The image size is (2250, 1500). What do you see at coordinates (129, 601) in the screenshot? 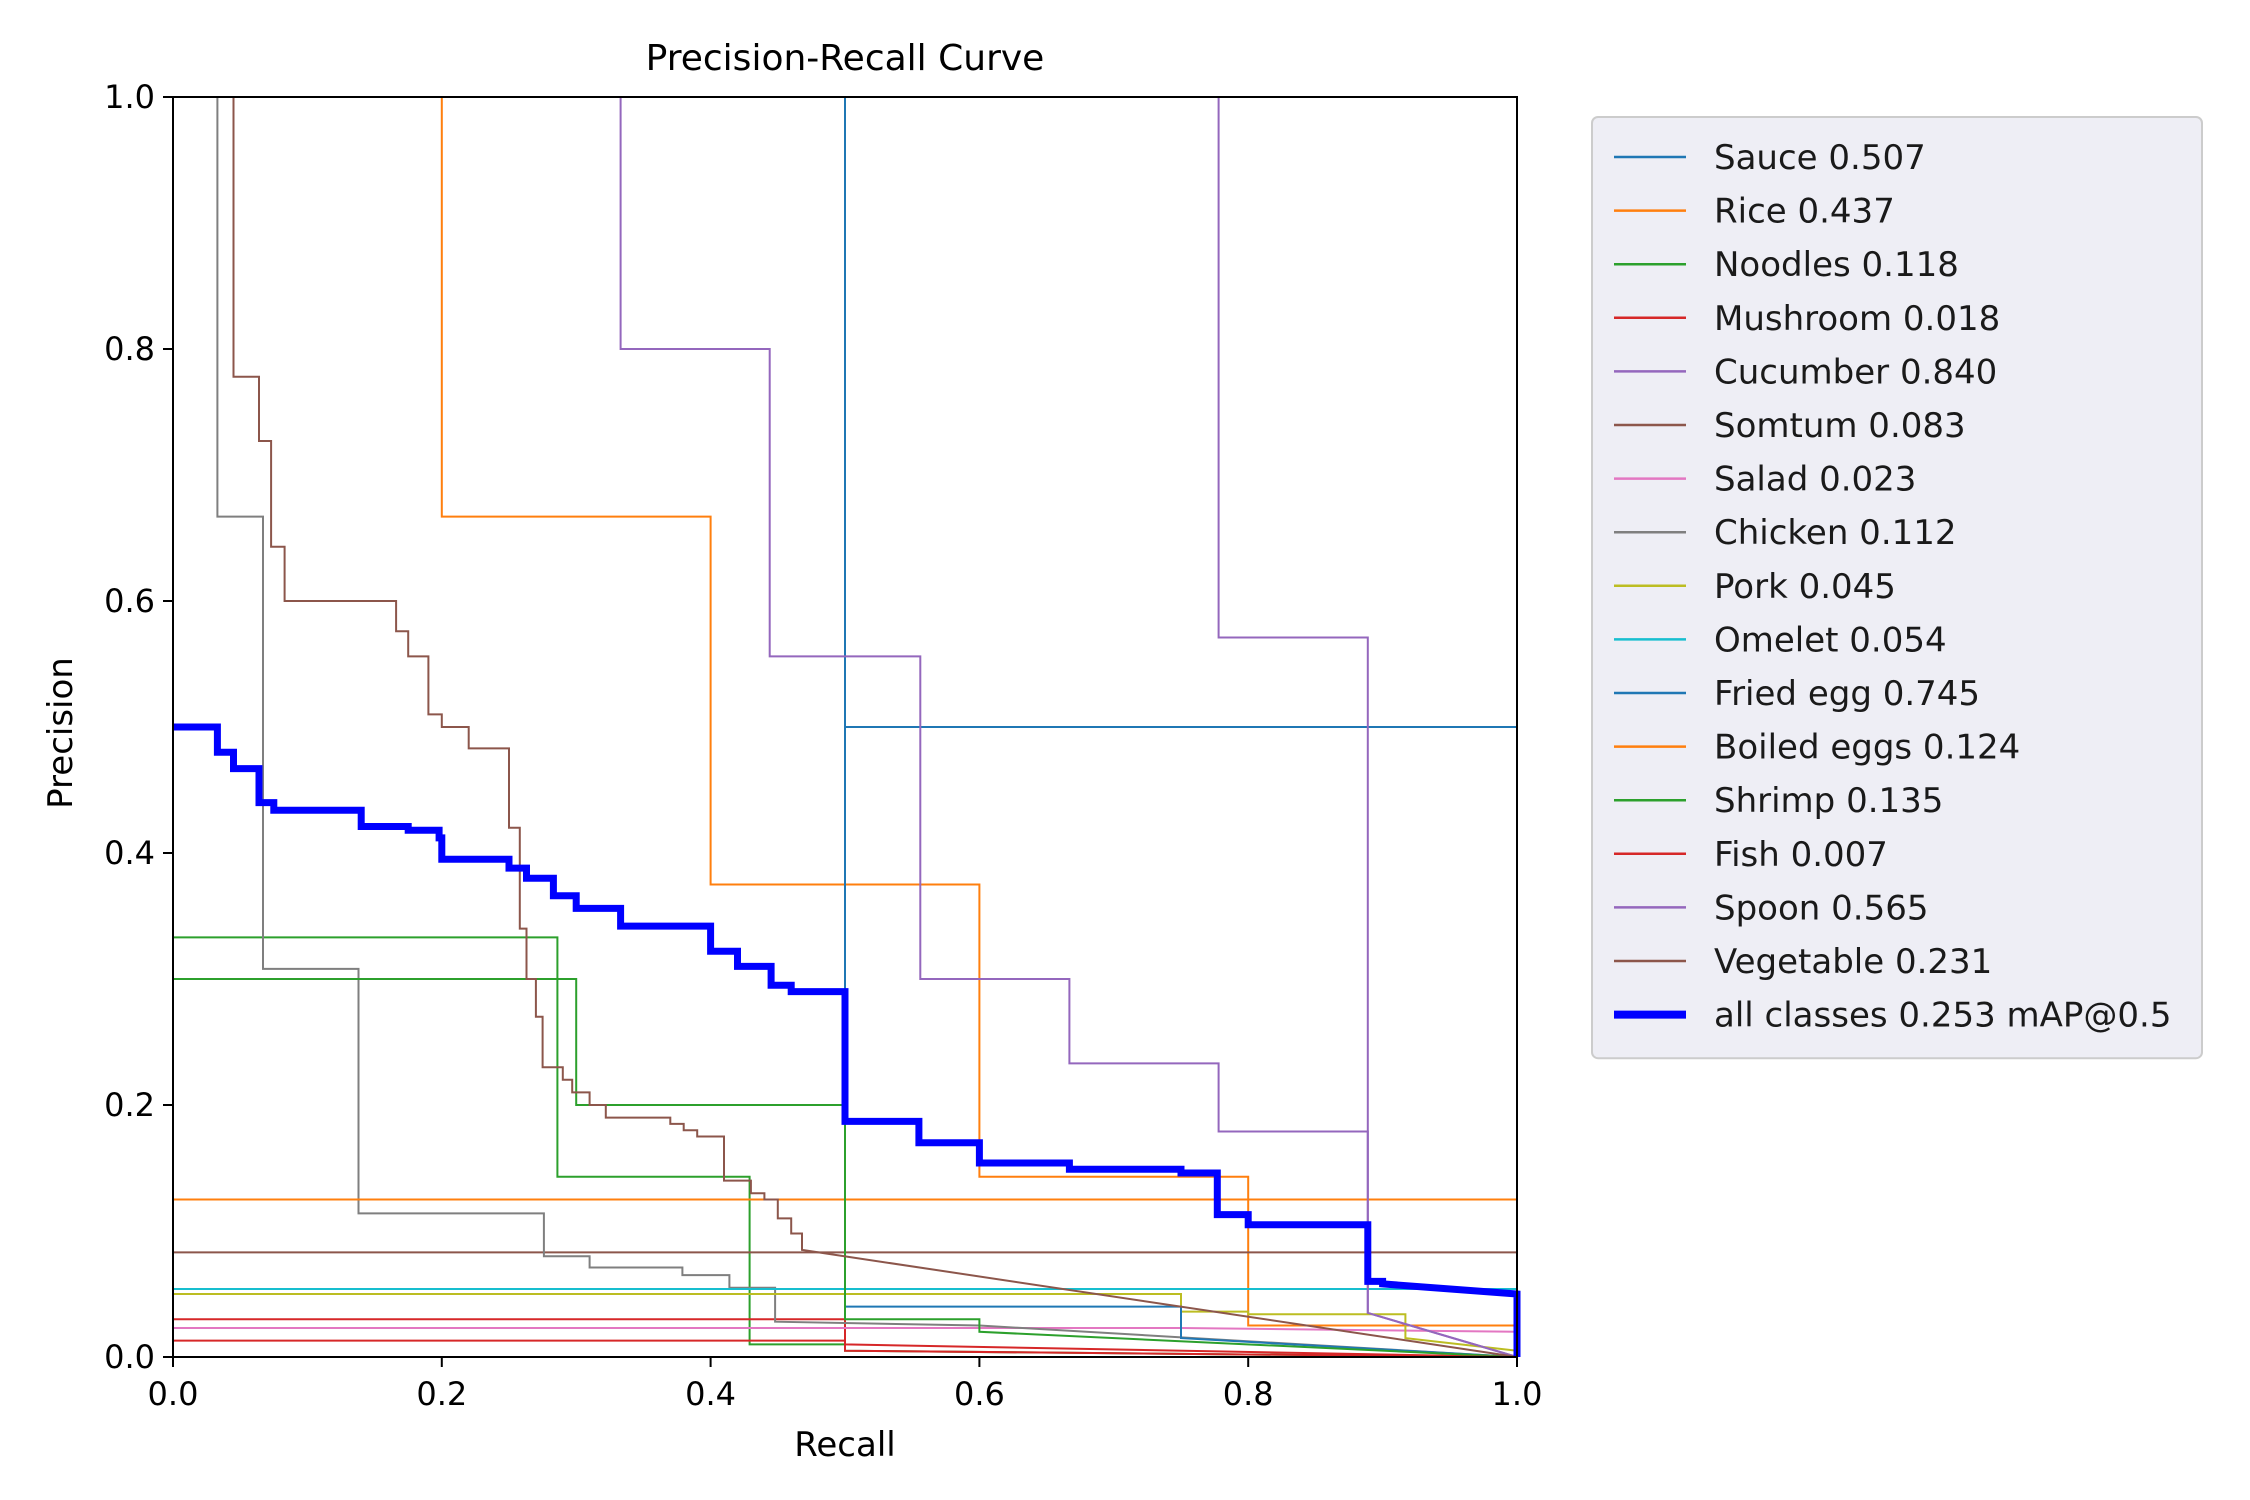
I see `y-tick-label: 0.6` at bounding box center [129, 601].